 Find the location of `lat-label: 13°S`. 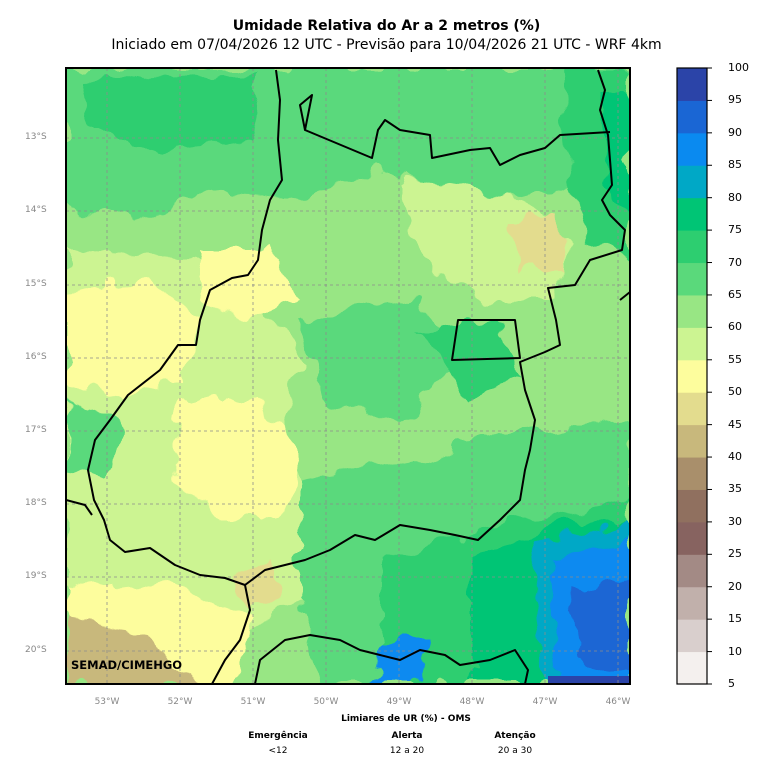

lat-label: 13°S is located at coordinates (36, 137).